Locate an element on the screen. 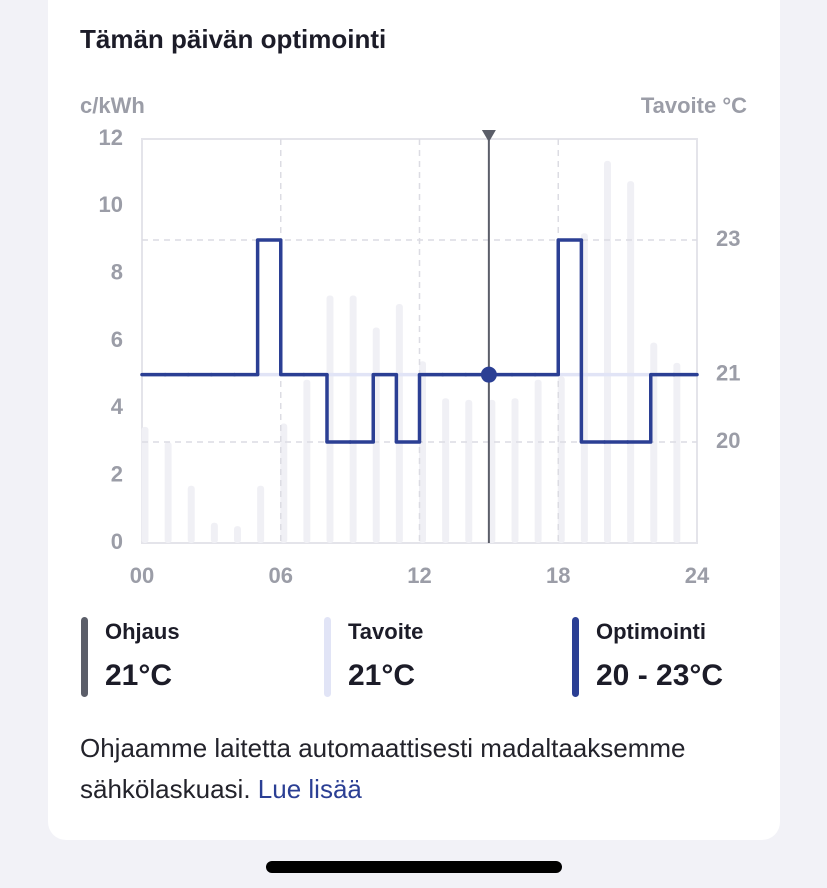 The width and height of the screenshot is (827, 888). y2-tick-label: 21 is located at coordinates (728, 372).